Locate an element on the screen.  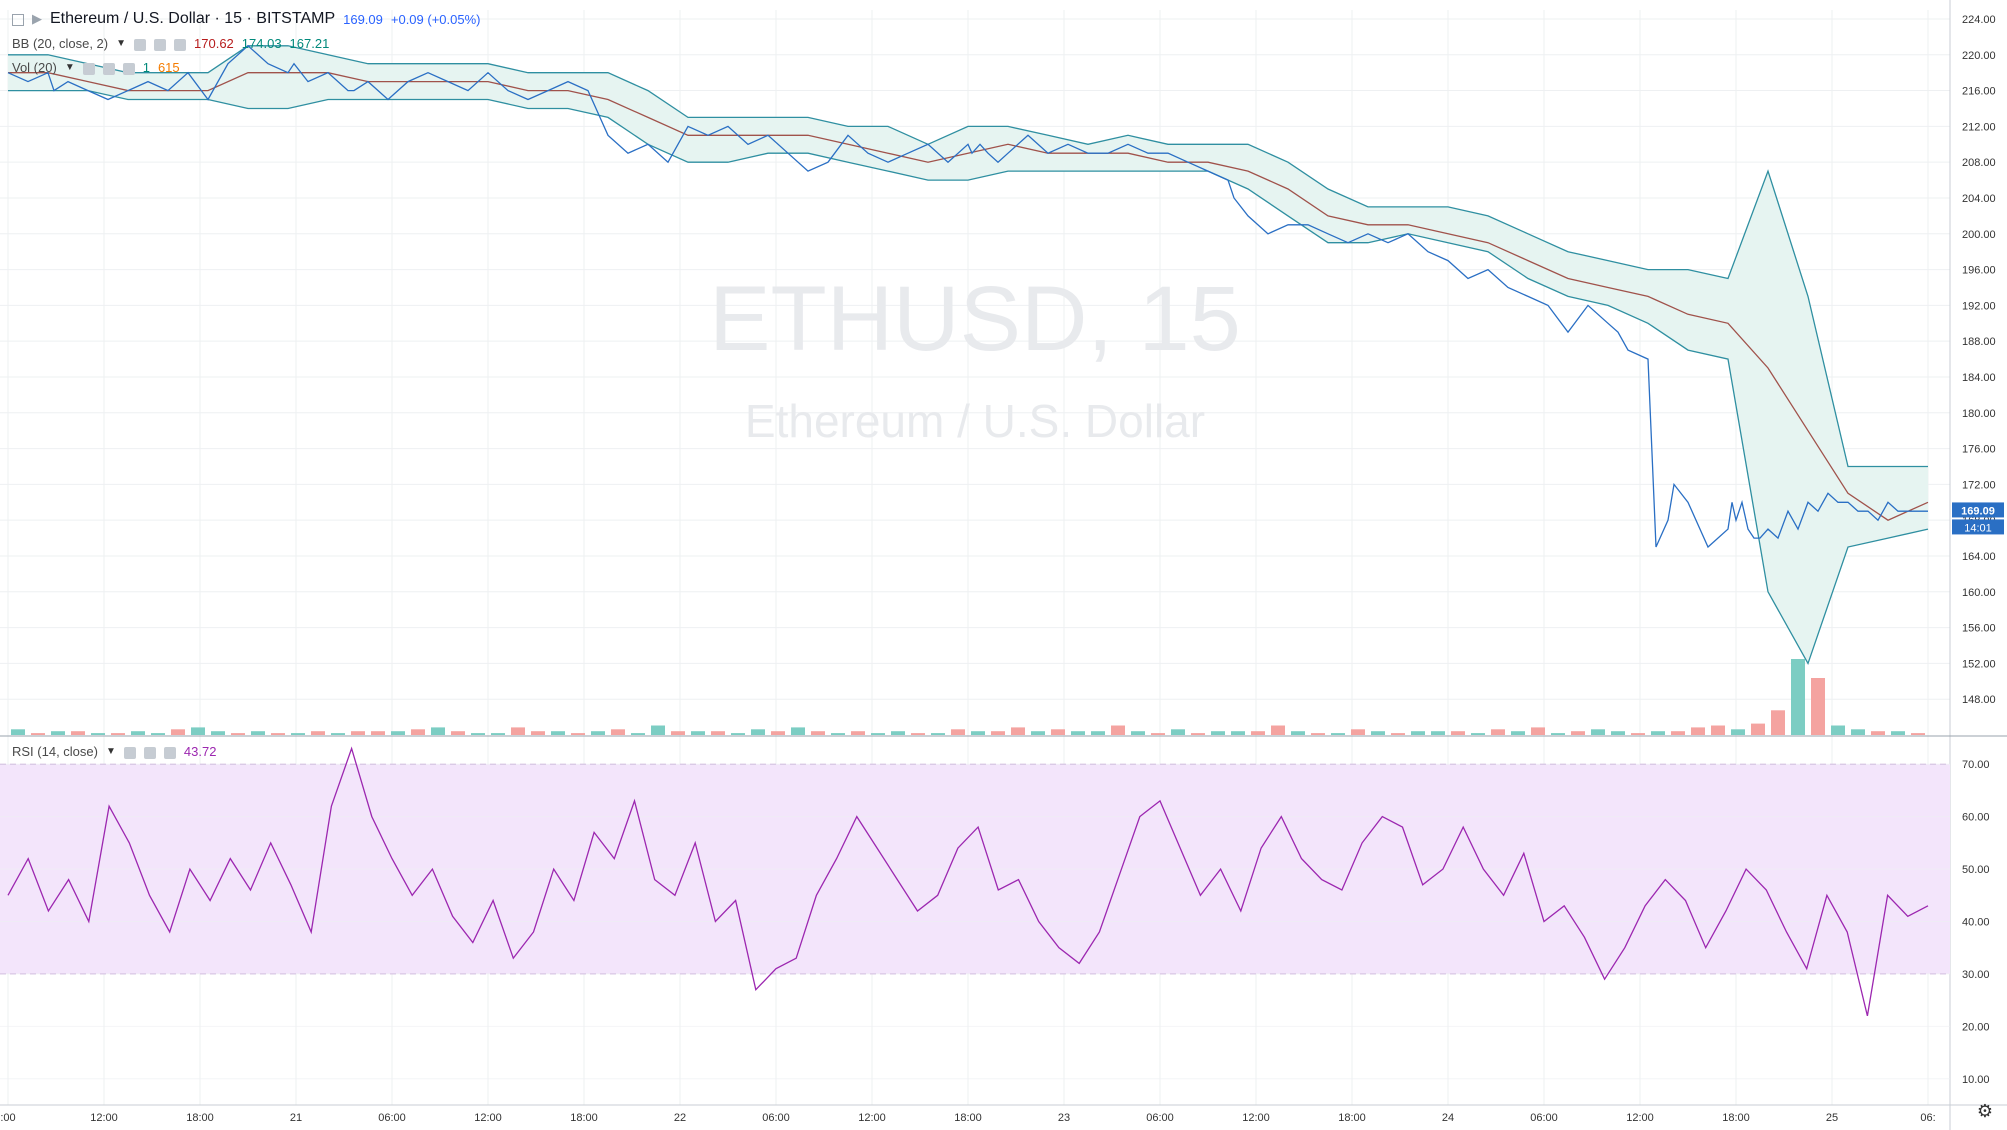
x-tick-label: :00 is located at coordinates (7, 1118).